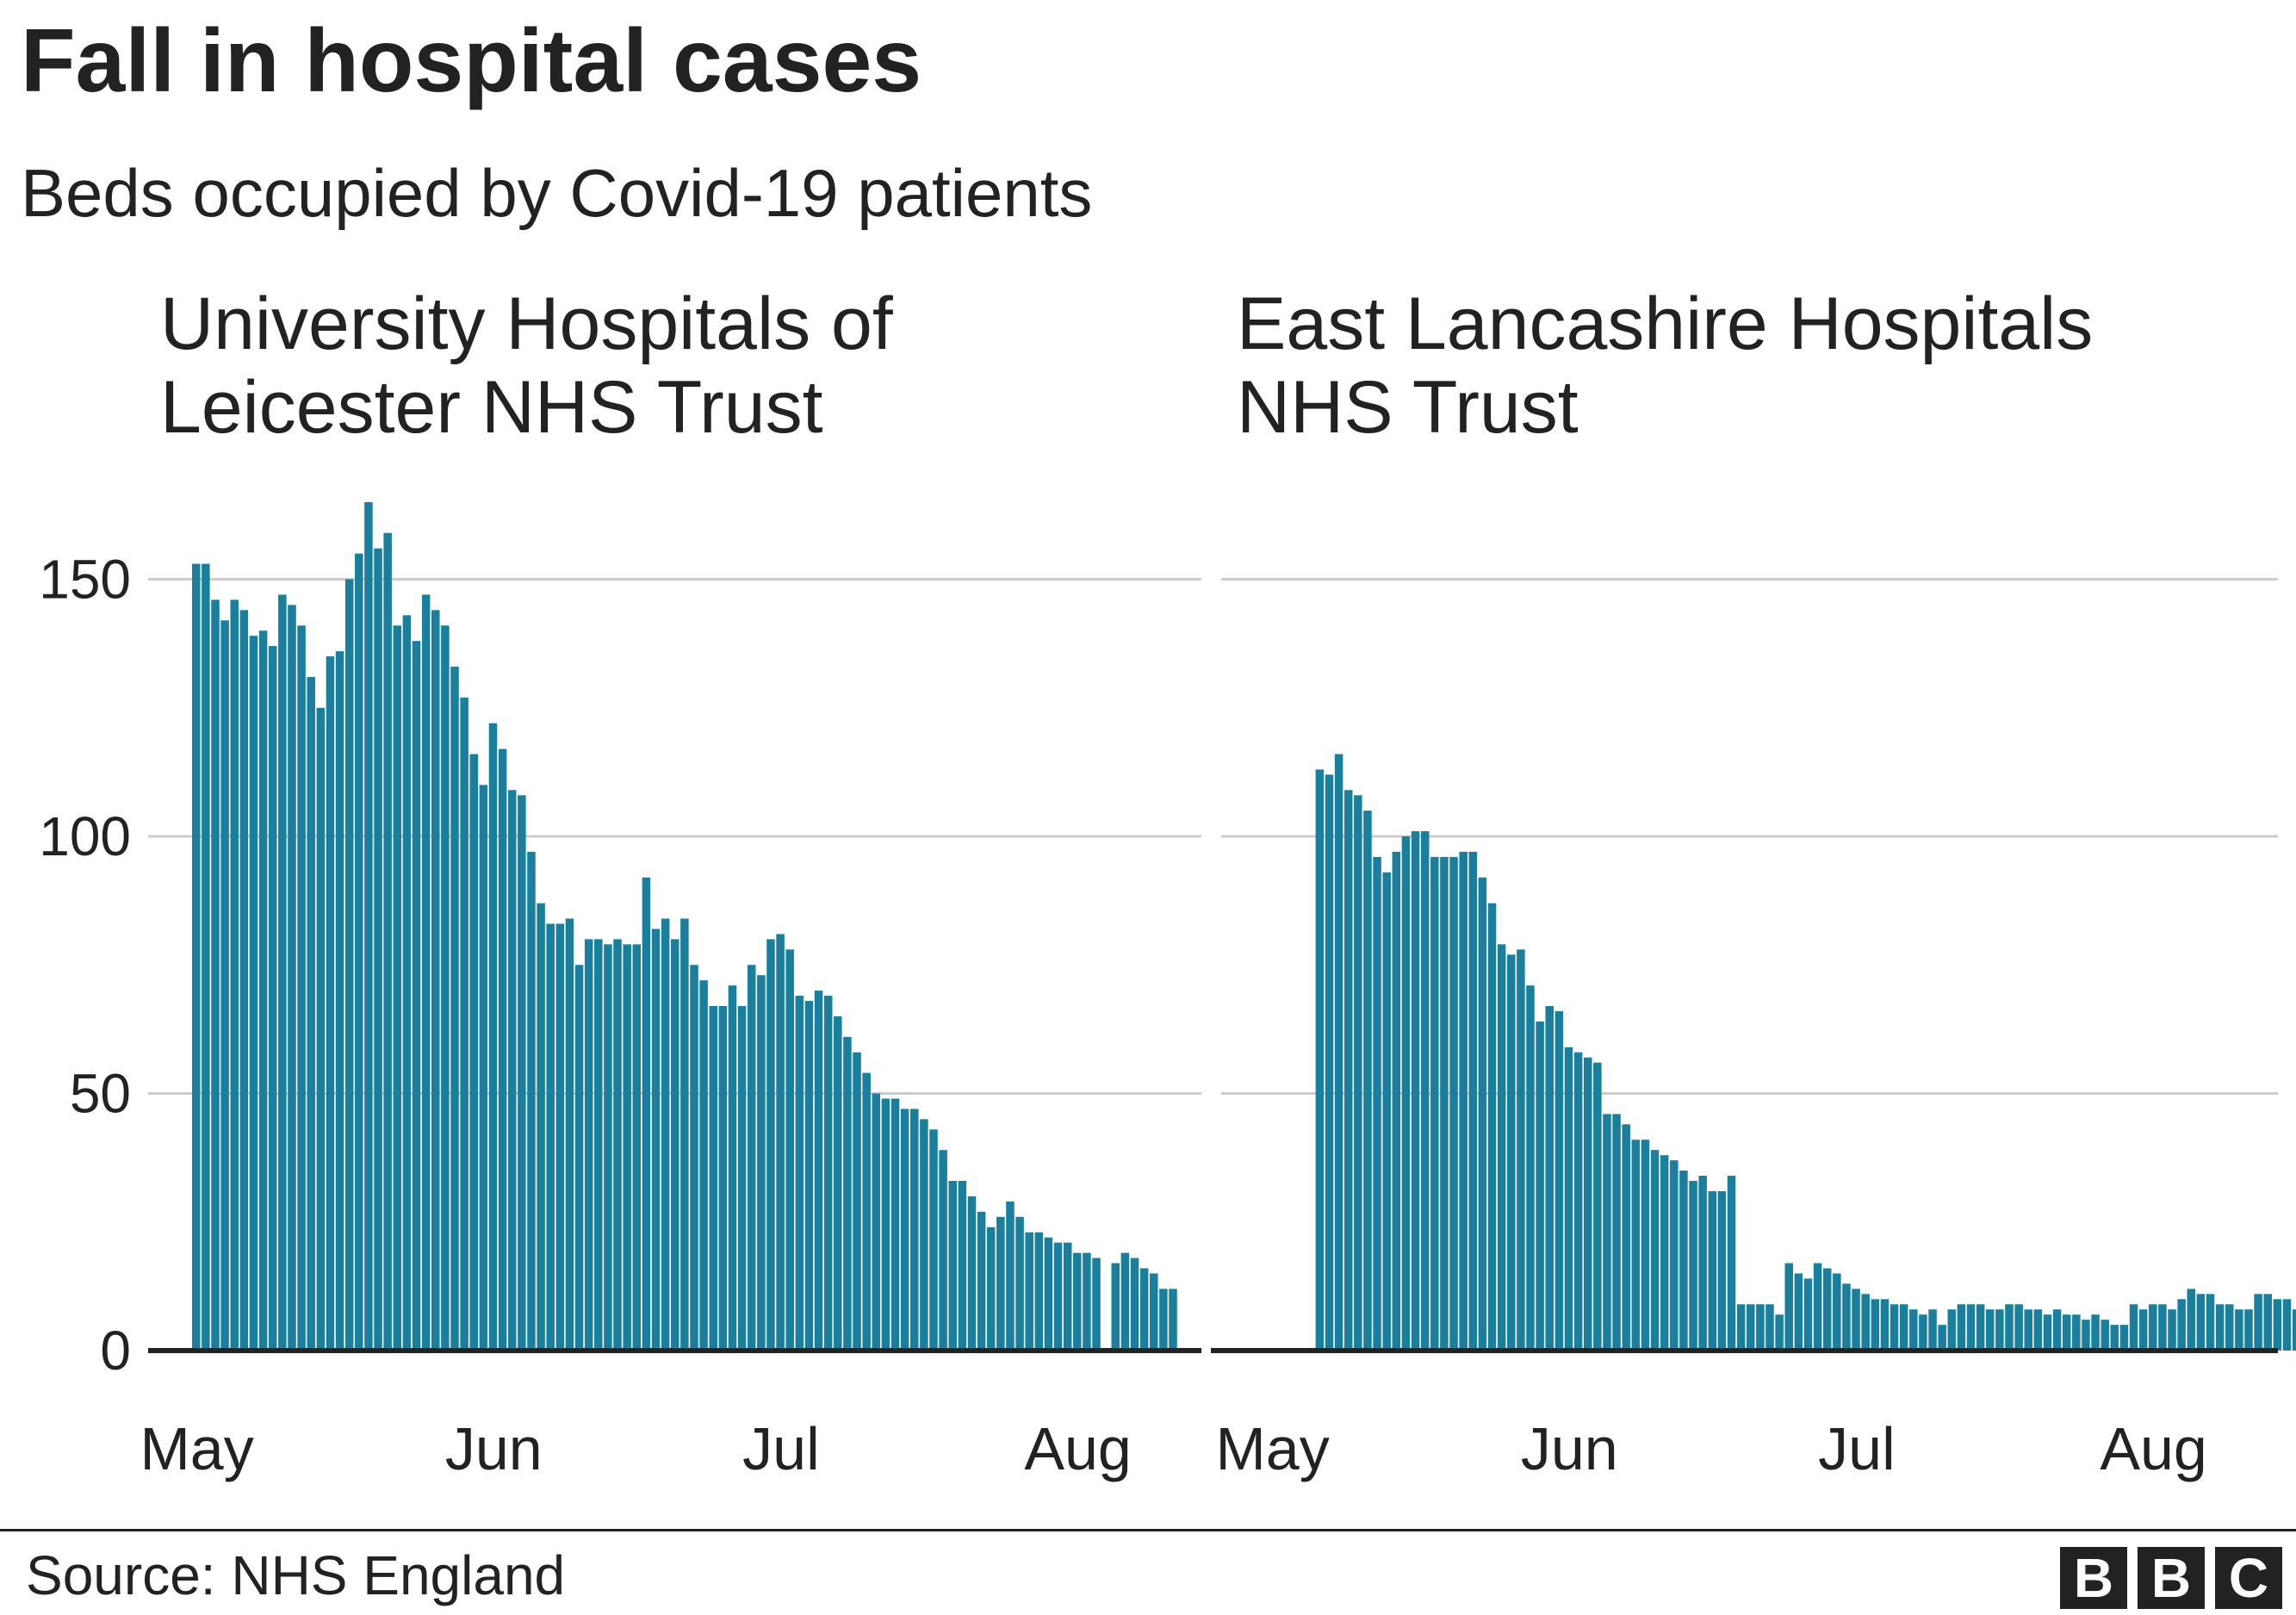  I want to click on bbc-logo-letter-c: C, so click(2248, 1578).